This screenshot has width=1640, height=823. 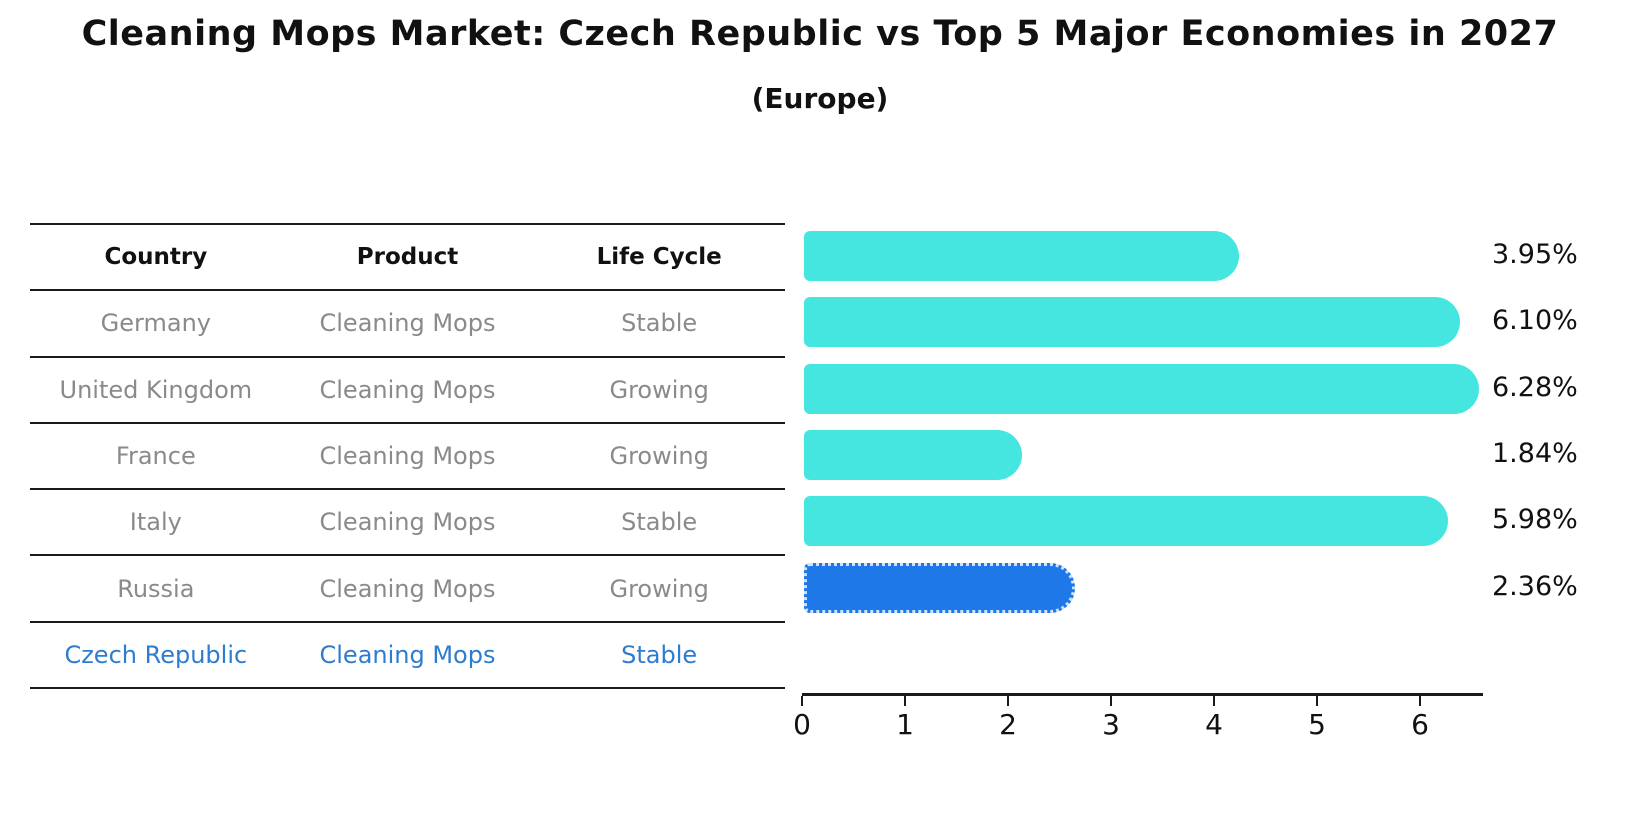 I want to click on bar-row-france: 6.28%, so click(x=1221, y=389).